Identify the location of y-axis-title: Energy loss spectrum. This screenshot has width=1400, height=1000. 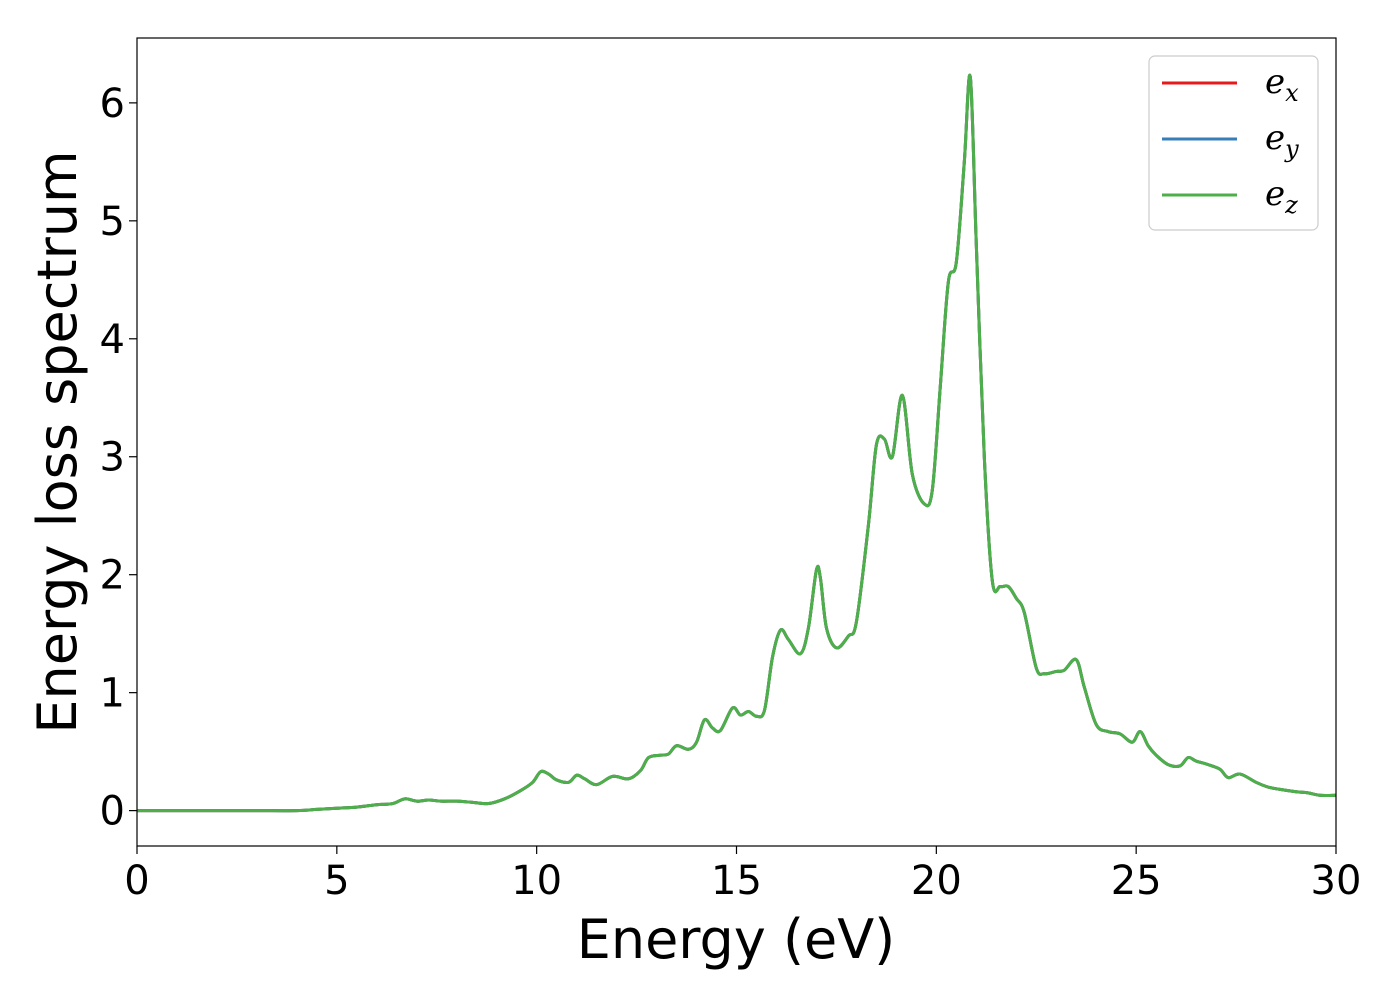
(57, 441).